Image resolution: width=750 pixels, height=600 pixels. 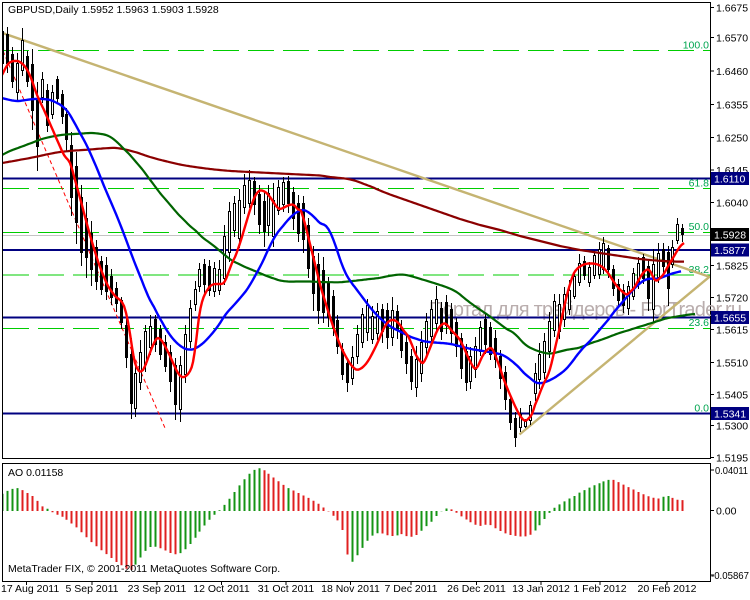 What do you see at coordinates (696, 46) in the screenshot?
I see `svg-text: 100.0` at bounding box center [696, 46].